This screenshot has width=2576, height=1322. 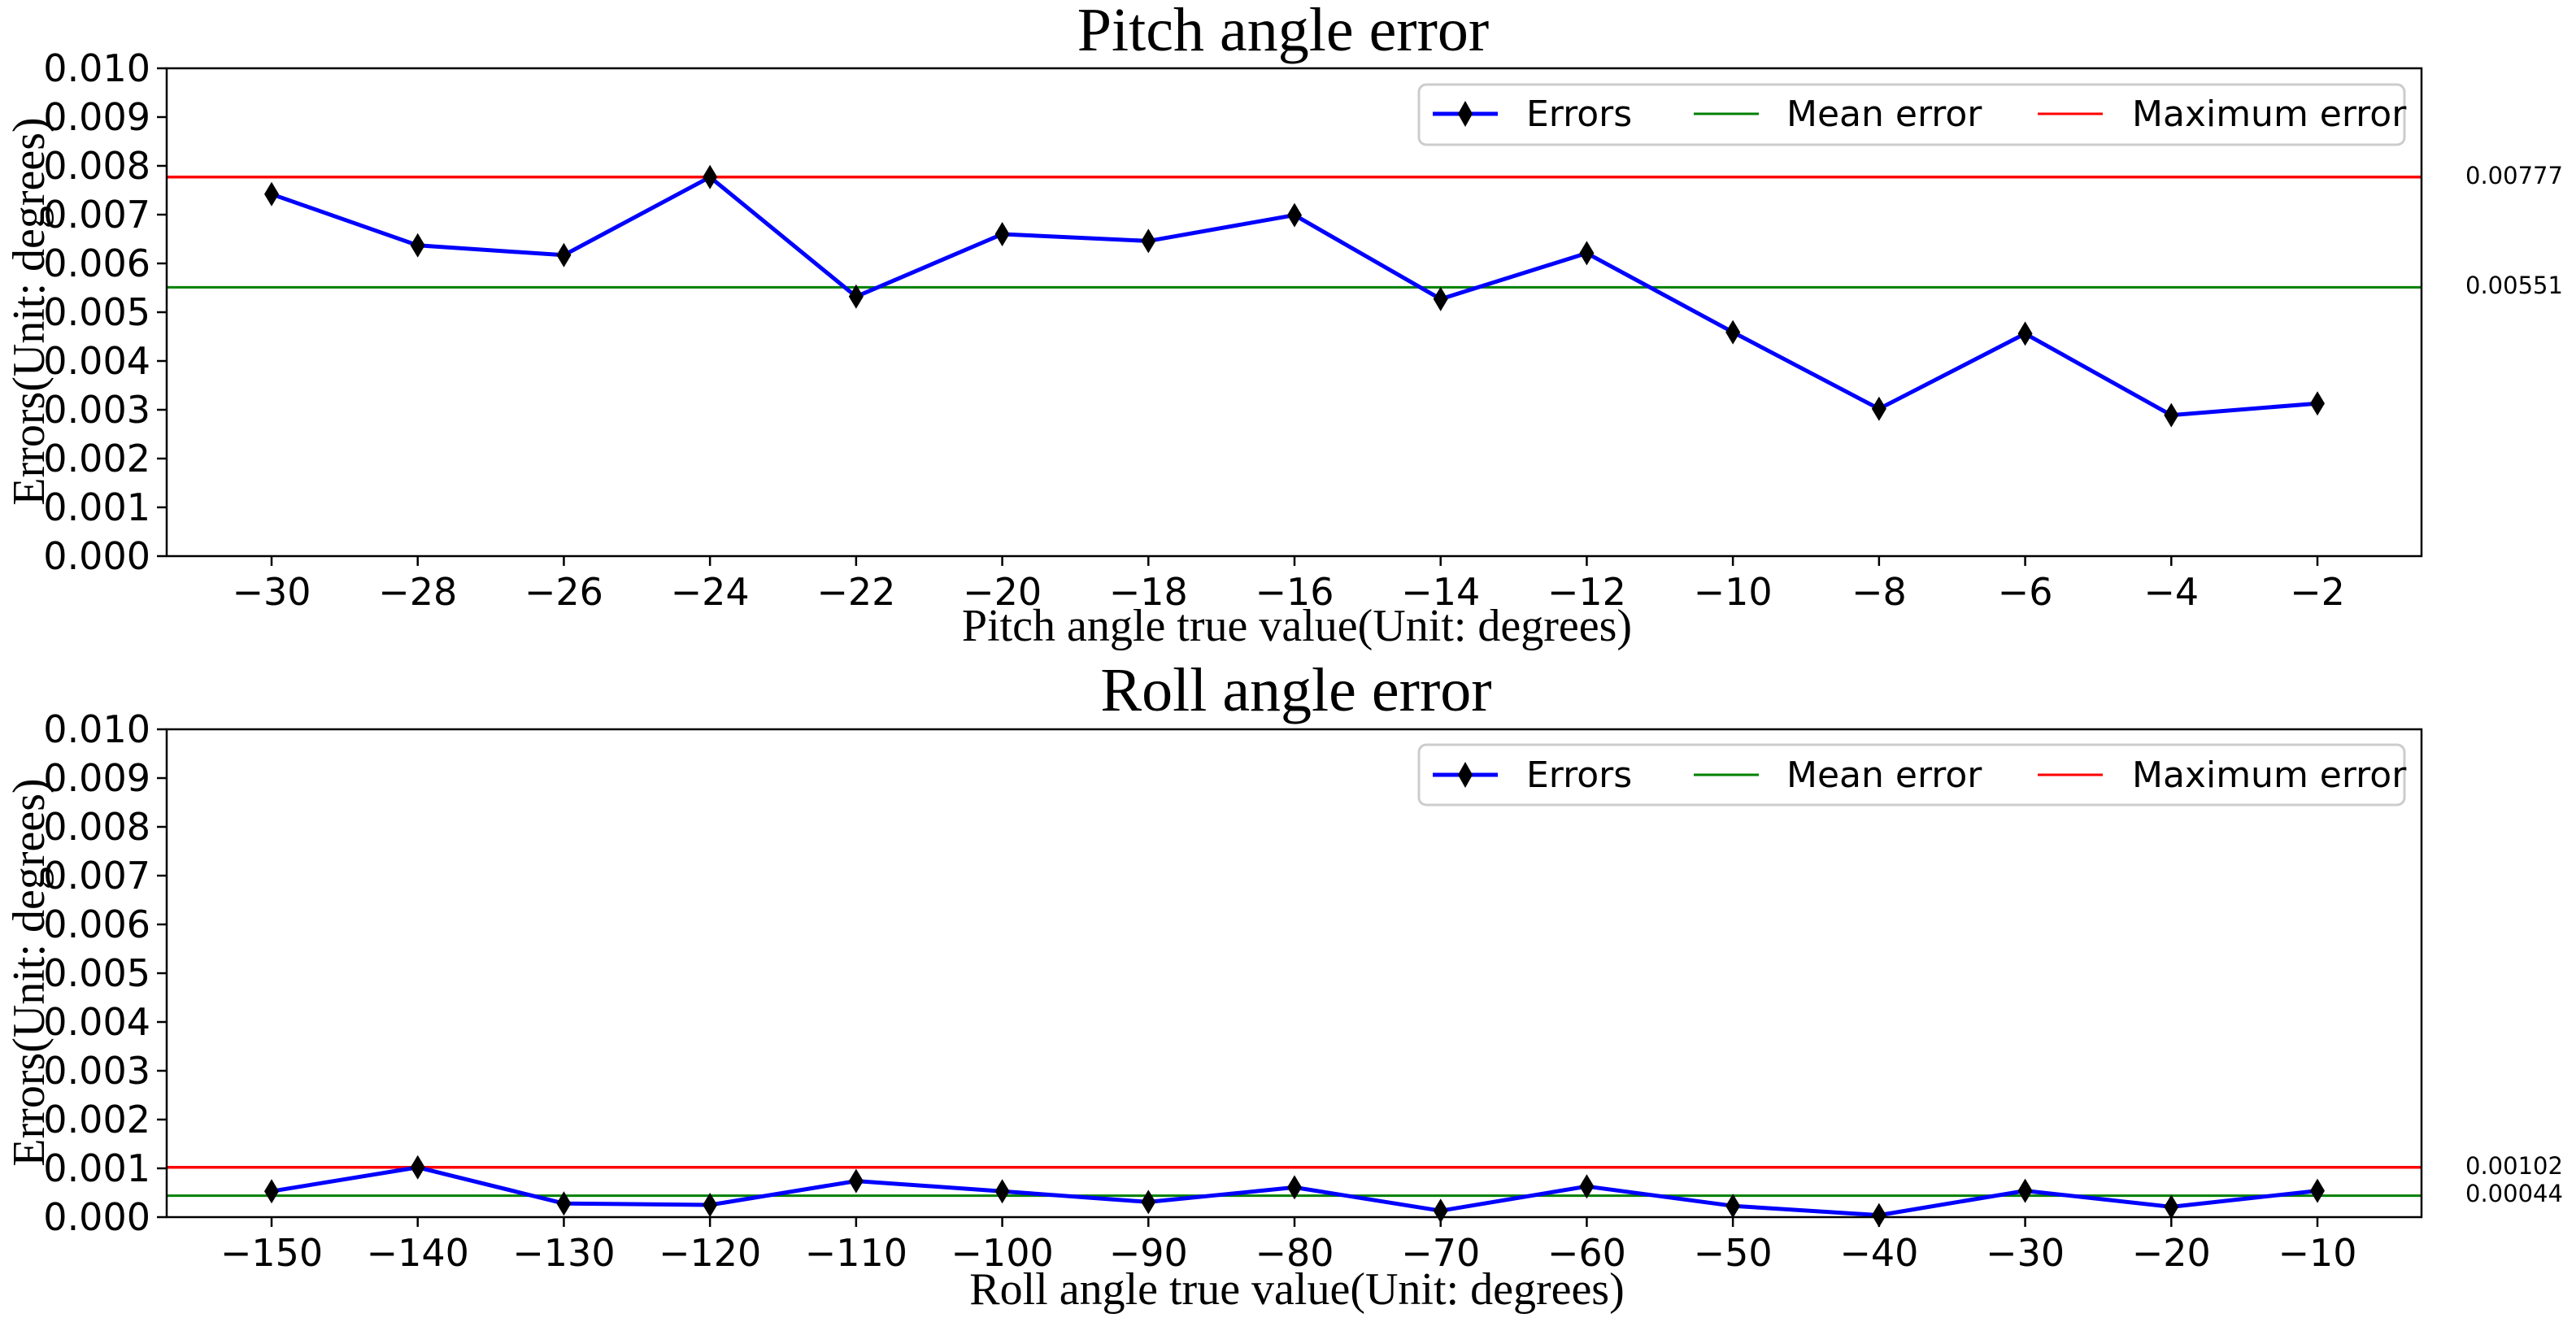 What do you see at coordinates (1297, 626) in the screenshot?
I see `x-axis-label: Pitch angle true value(Unit: degrees)` at bounding box center [1297, 626].